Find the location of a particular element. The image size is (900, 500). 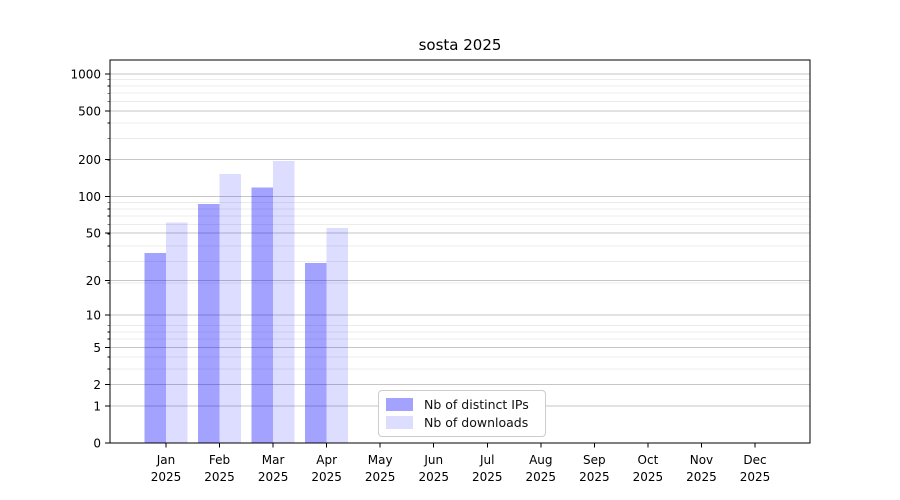

svg-text: Aug is located at coordinates (540, 460).